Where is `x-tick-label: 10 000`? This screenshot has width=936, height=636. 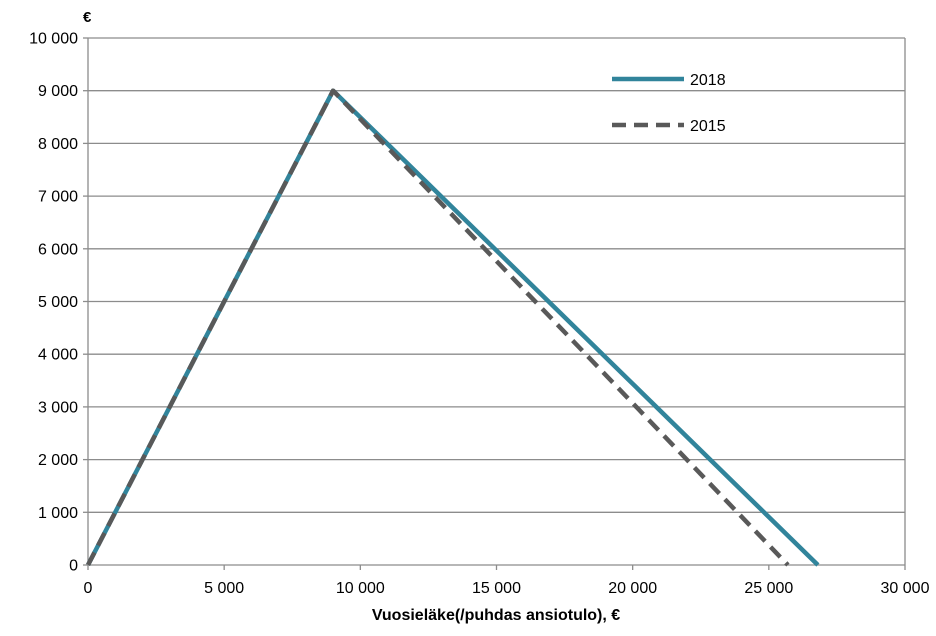 x-tick-label: 10 000 is located at coordinates (360, 588).